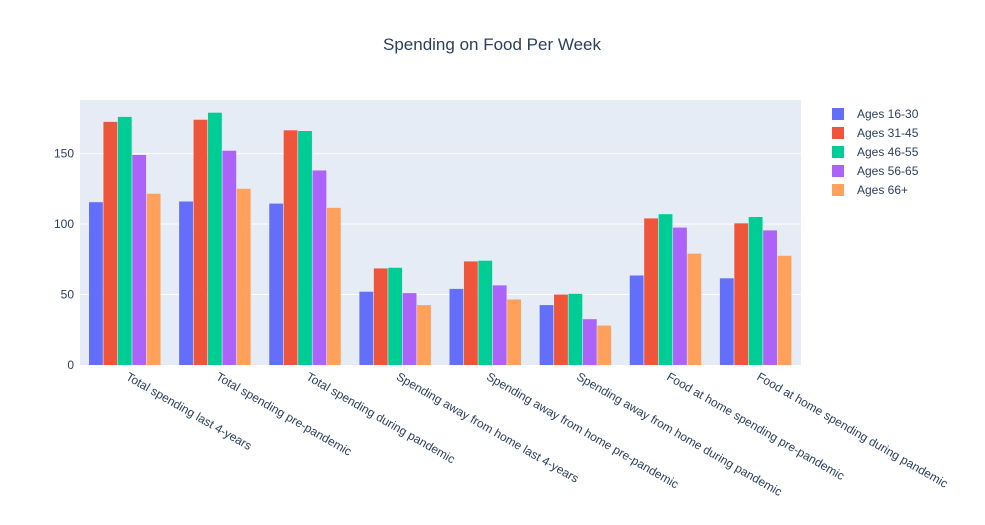 Image resolution: width=985 pixels, height=525 pixels. I want to click on legend-label: Ages 46-55, so click(888, 152).